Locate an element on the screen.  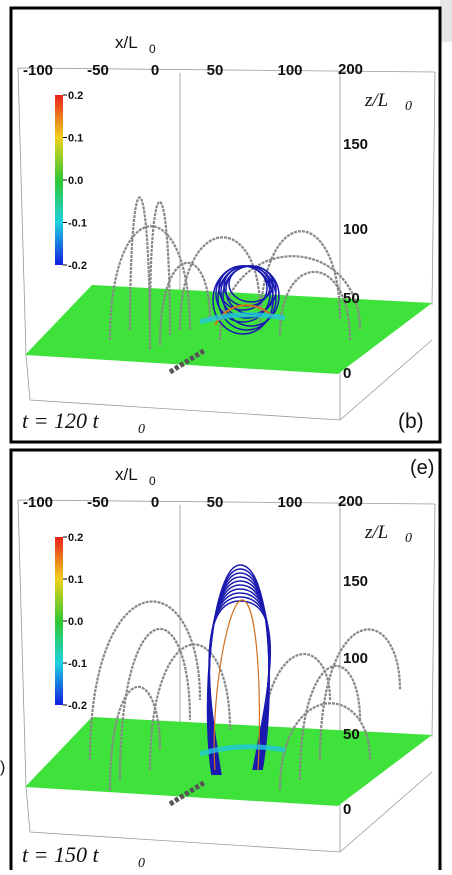
time-label: t = 150 t is located at coordinates (60, 854).